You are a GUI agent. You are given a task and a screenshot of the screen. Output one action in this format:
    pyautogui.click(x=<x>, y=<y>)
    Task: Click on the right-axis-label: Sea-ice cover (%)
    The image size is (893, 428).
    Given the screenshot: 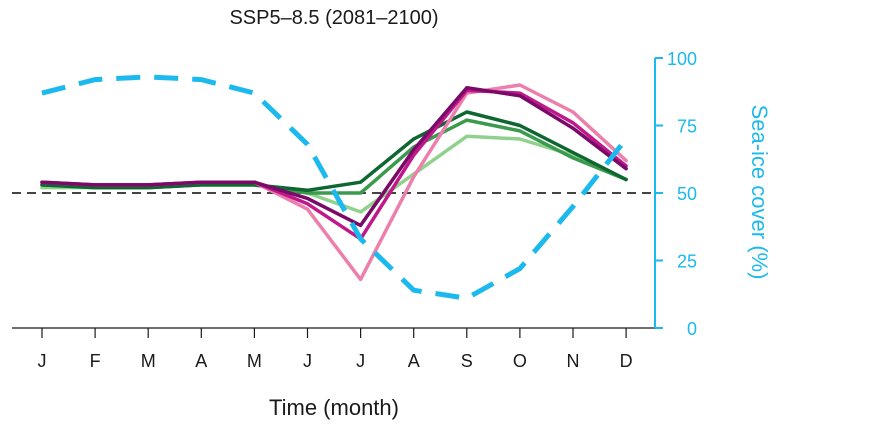 What is the action you would take?
    pyautogui.click(x=759, y=192)
    